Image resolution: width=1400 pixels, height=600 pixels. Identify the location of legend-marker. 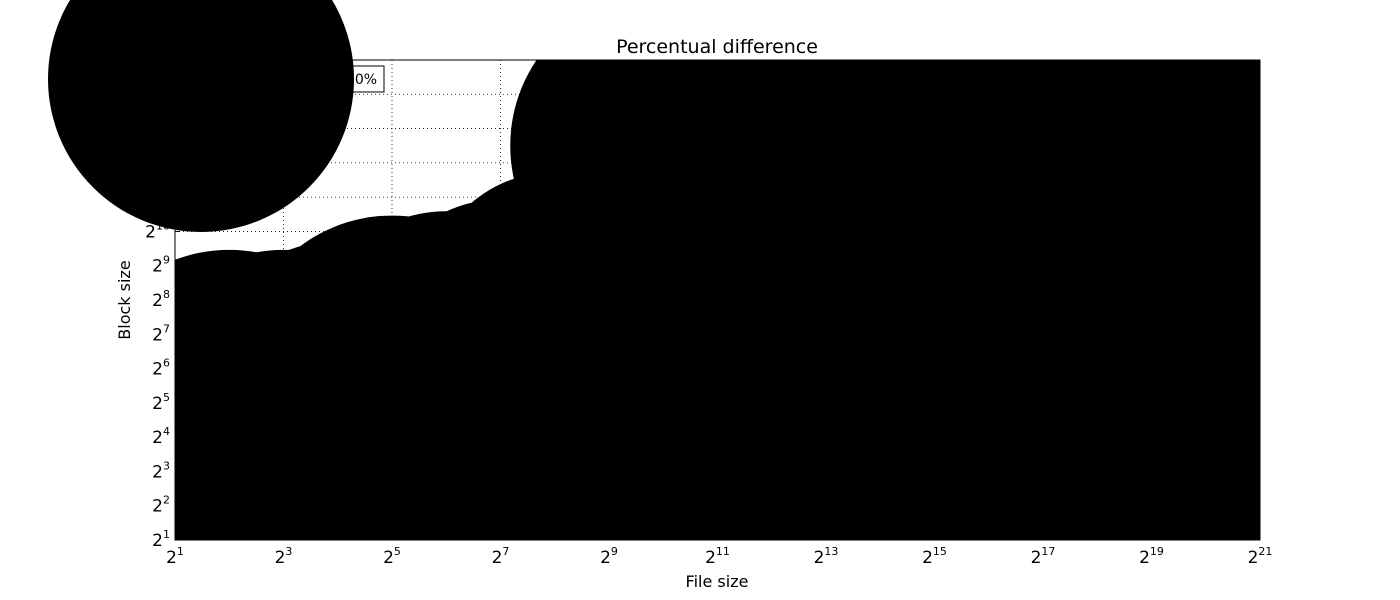
(201, 116).